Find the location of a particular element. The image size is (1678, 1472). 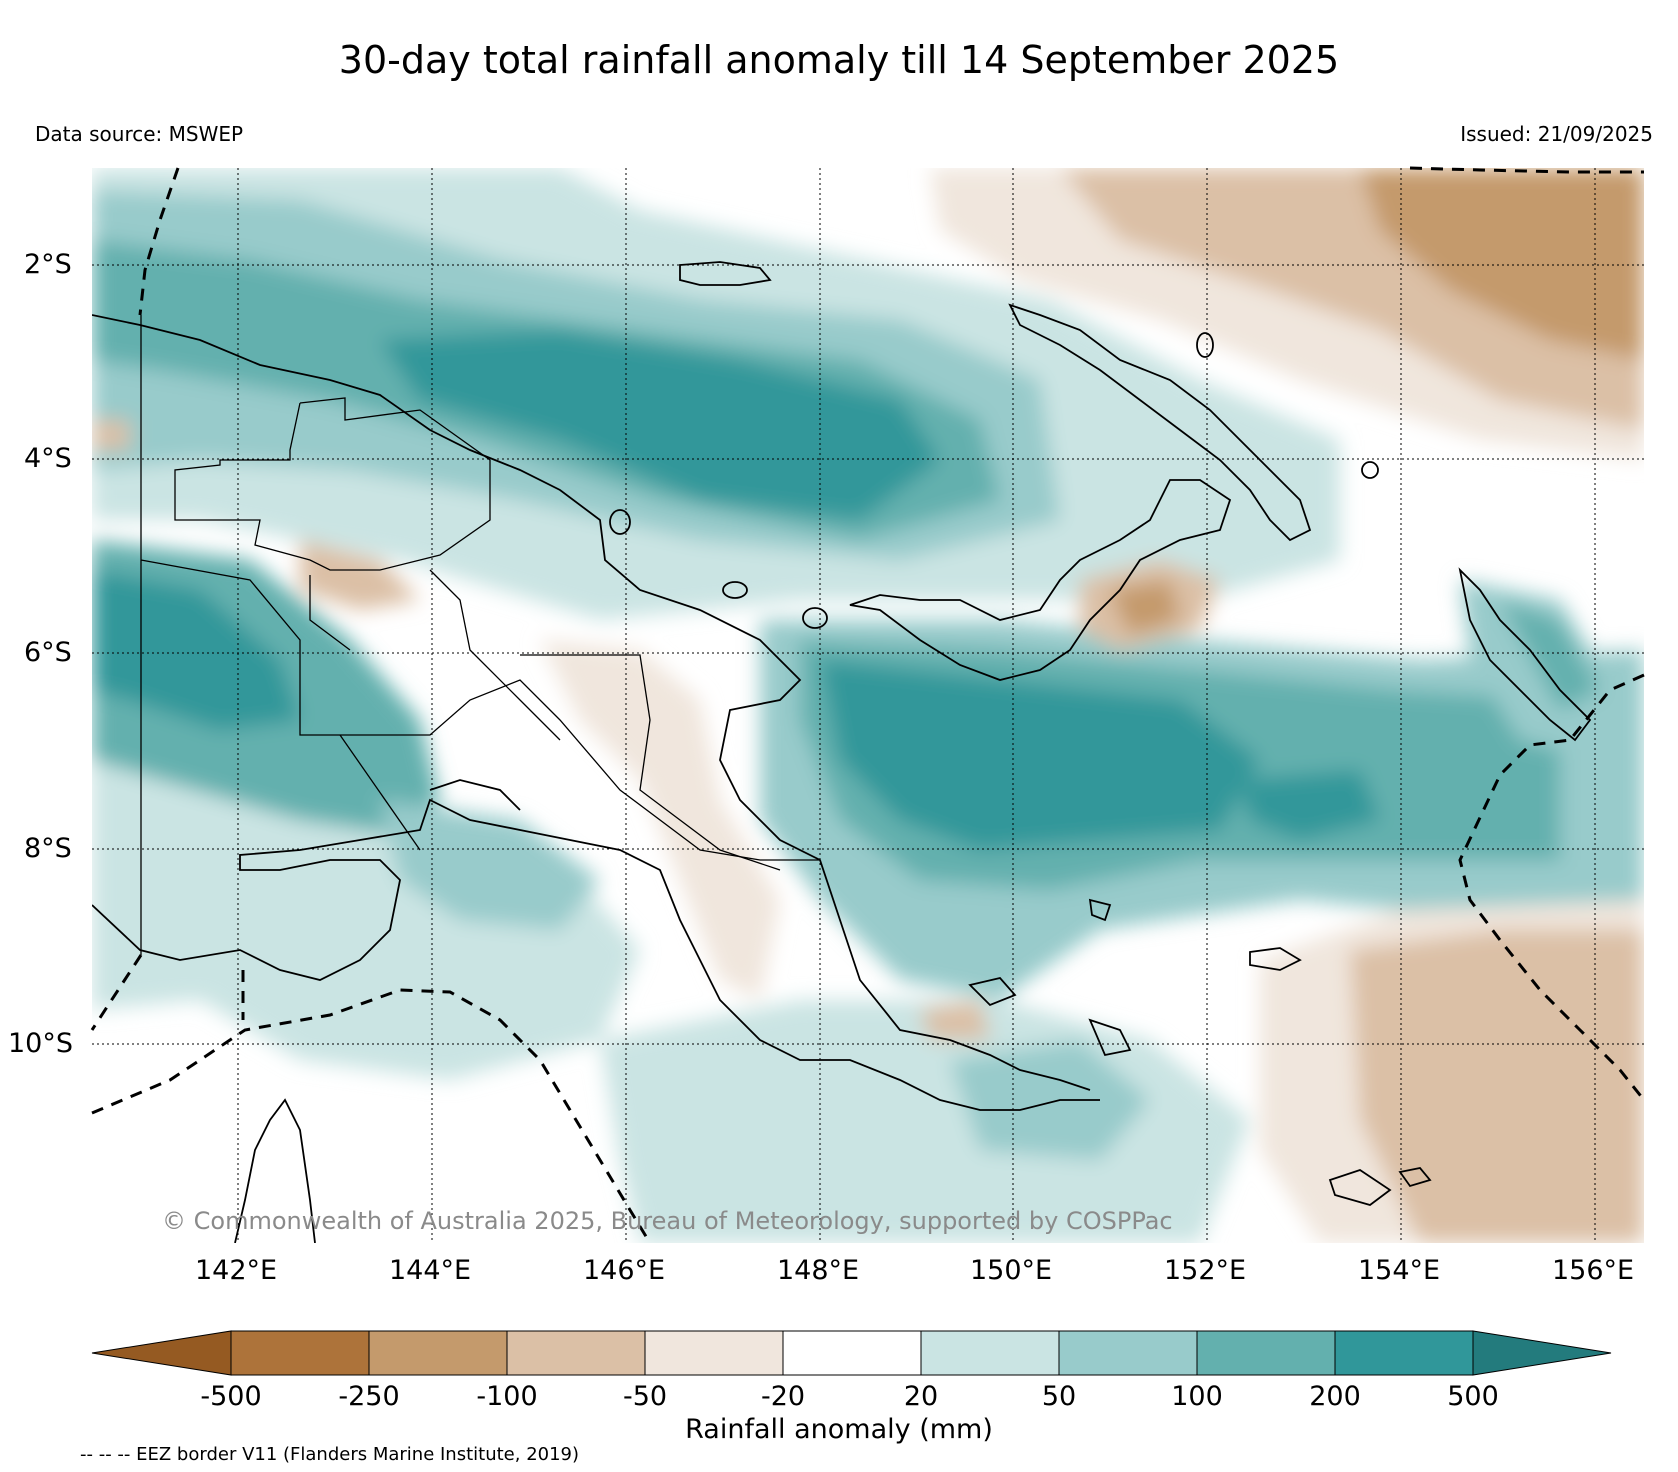

lat-tick-label: 8°S is located at coordinates (48, 848).